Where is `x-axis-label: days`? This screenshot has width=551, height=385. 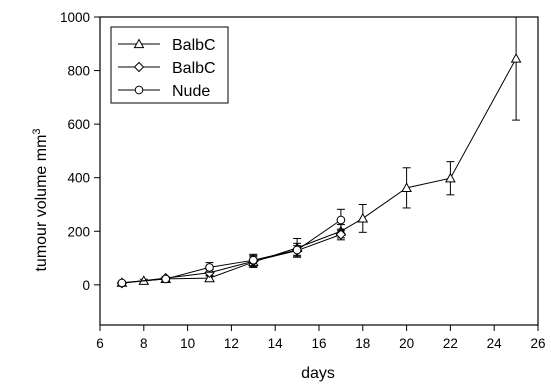 x-axis-label: days is located at coordinates (318, 373).